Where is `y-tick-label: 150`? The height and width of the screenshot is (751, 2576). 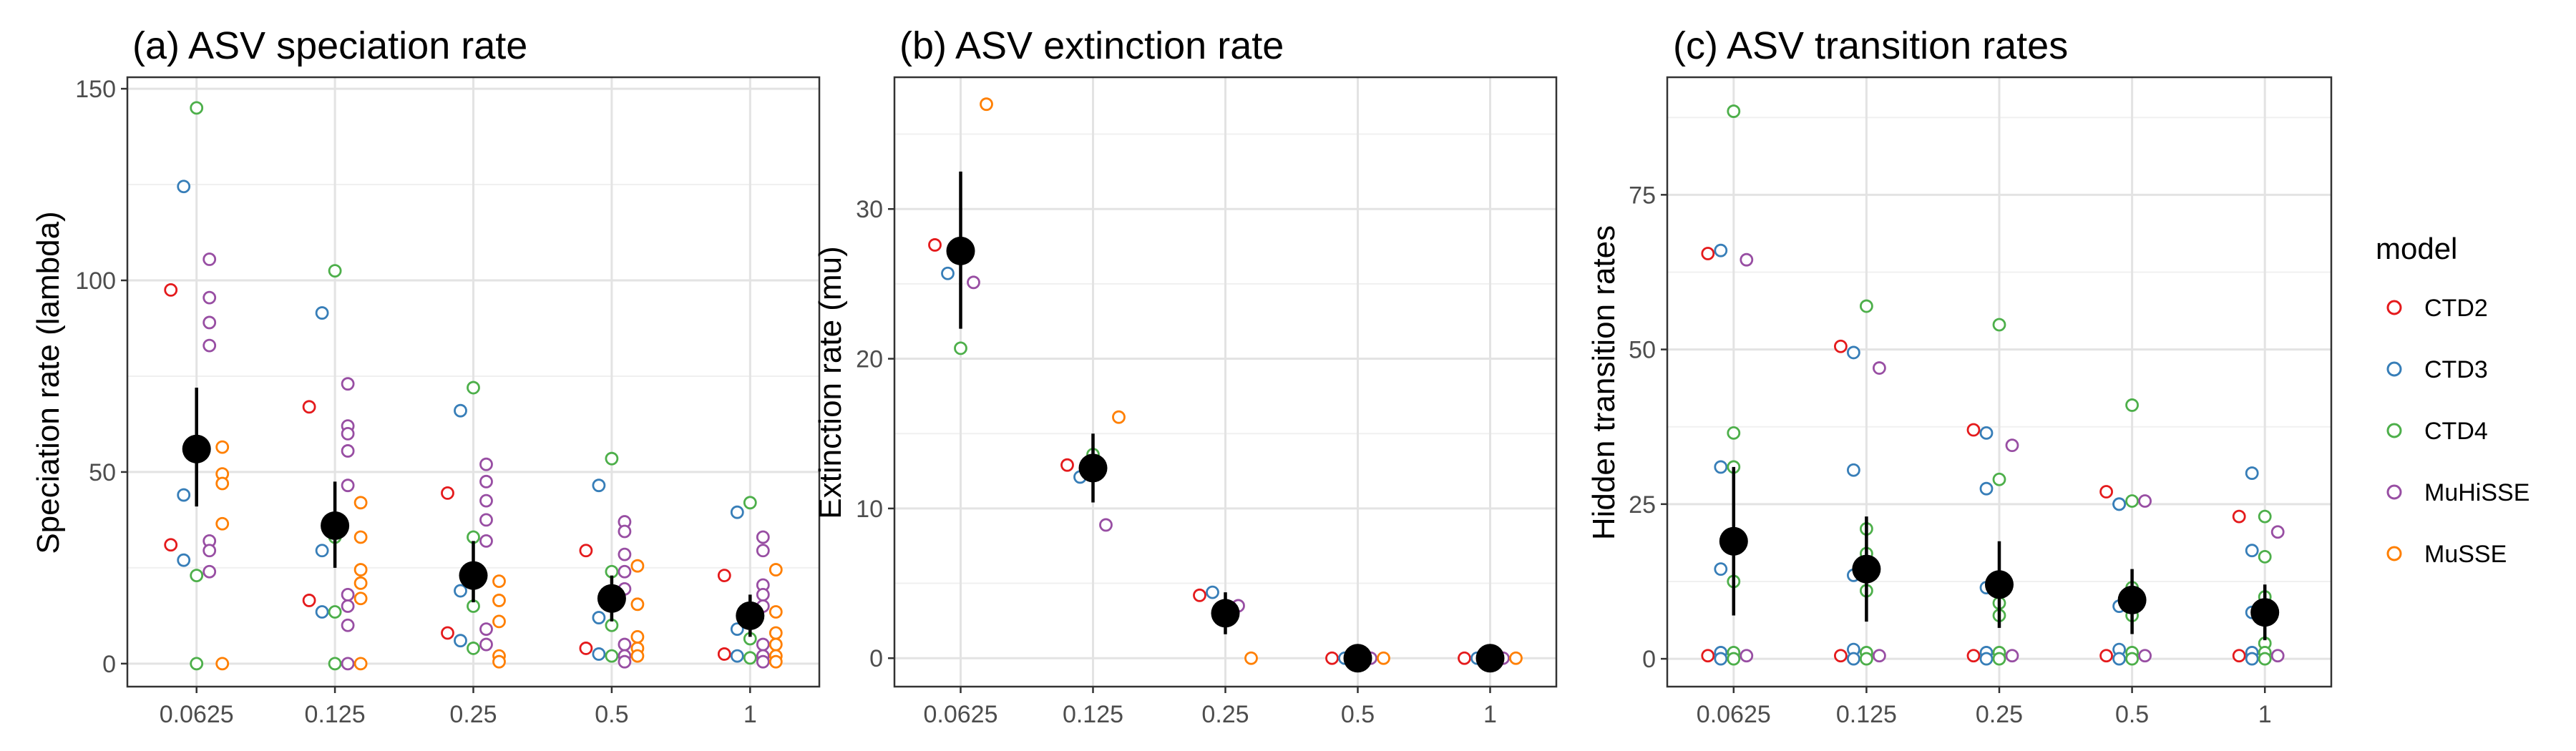
y-tick-label: 150 is located at coordinates (95, 89).